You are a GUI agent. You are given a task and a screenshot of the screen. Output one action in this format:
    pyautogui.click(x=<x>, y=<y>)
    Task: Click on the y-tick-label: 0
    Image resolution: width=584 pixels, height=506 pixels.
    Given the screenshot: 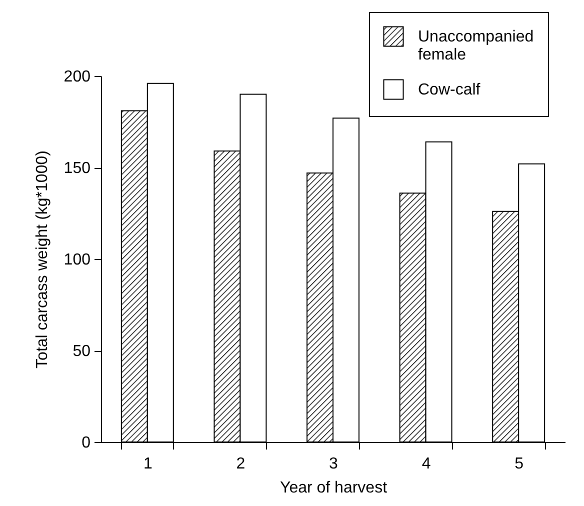 What is the action you would take?
    pyautogui.click(x=86, y=443)
    